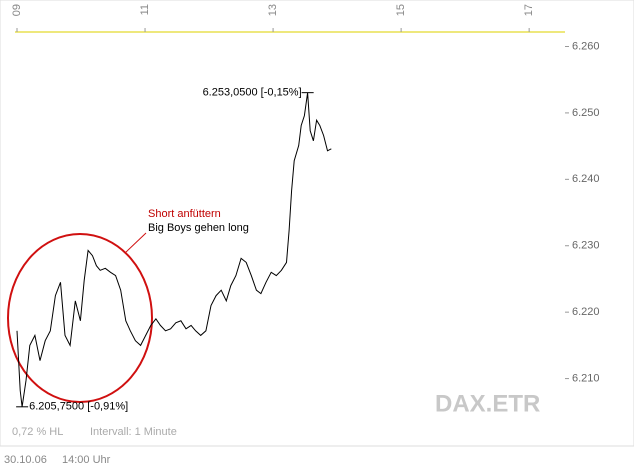 Image resolution: width=634 pixels, height=471 pixels. What do you see at coordinates (135, 243) in the screenshot?
I see `callout-line` at bounding box center [135, 243].